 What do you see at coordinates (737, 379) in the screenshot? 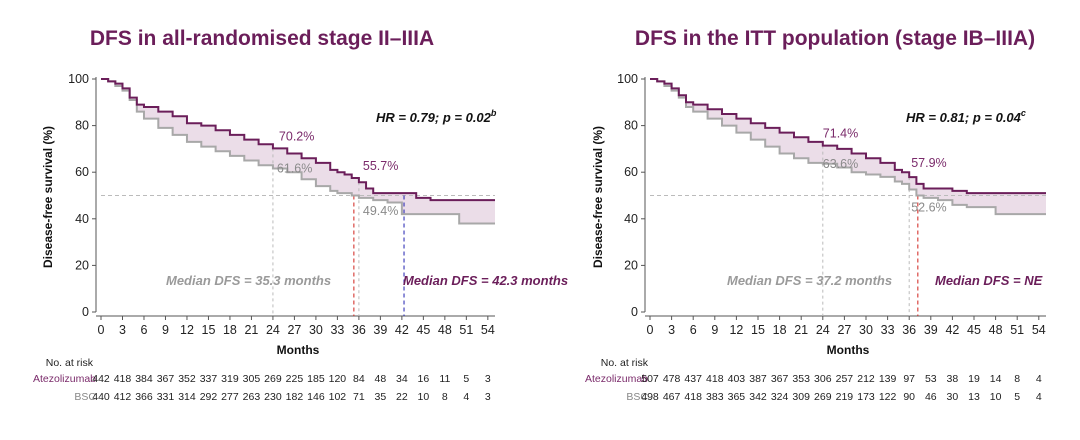
I see `risk-cell: 403` at bounding box center [737, 379].